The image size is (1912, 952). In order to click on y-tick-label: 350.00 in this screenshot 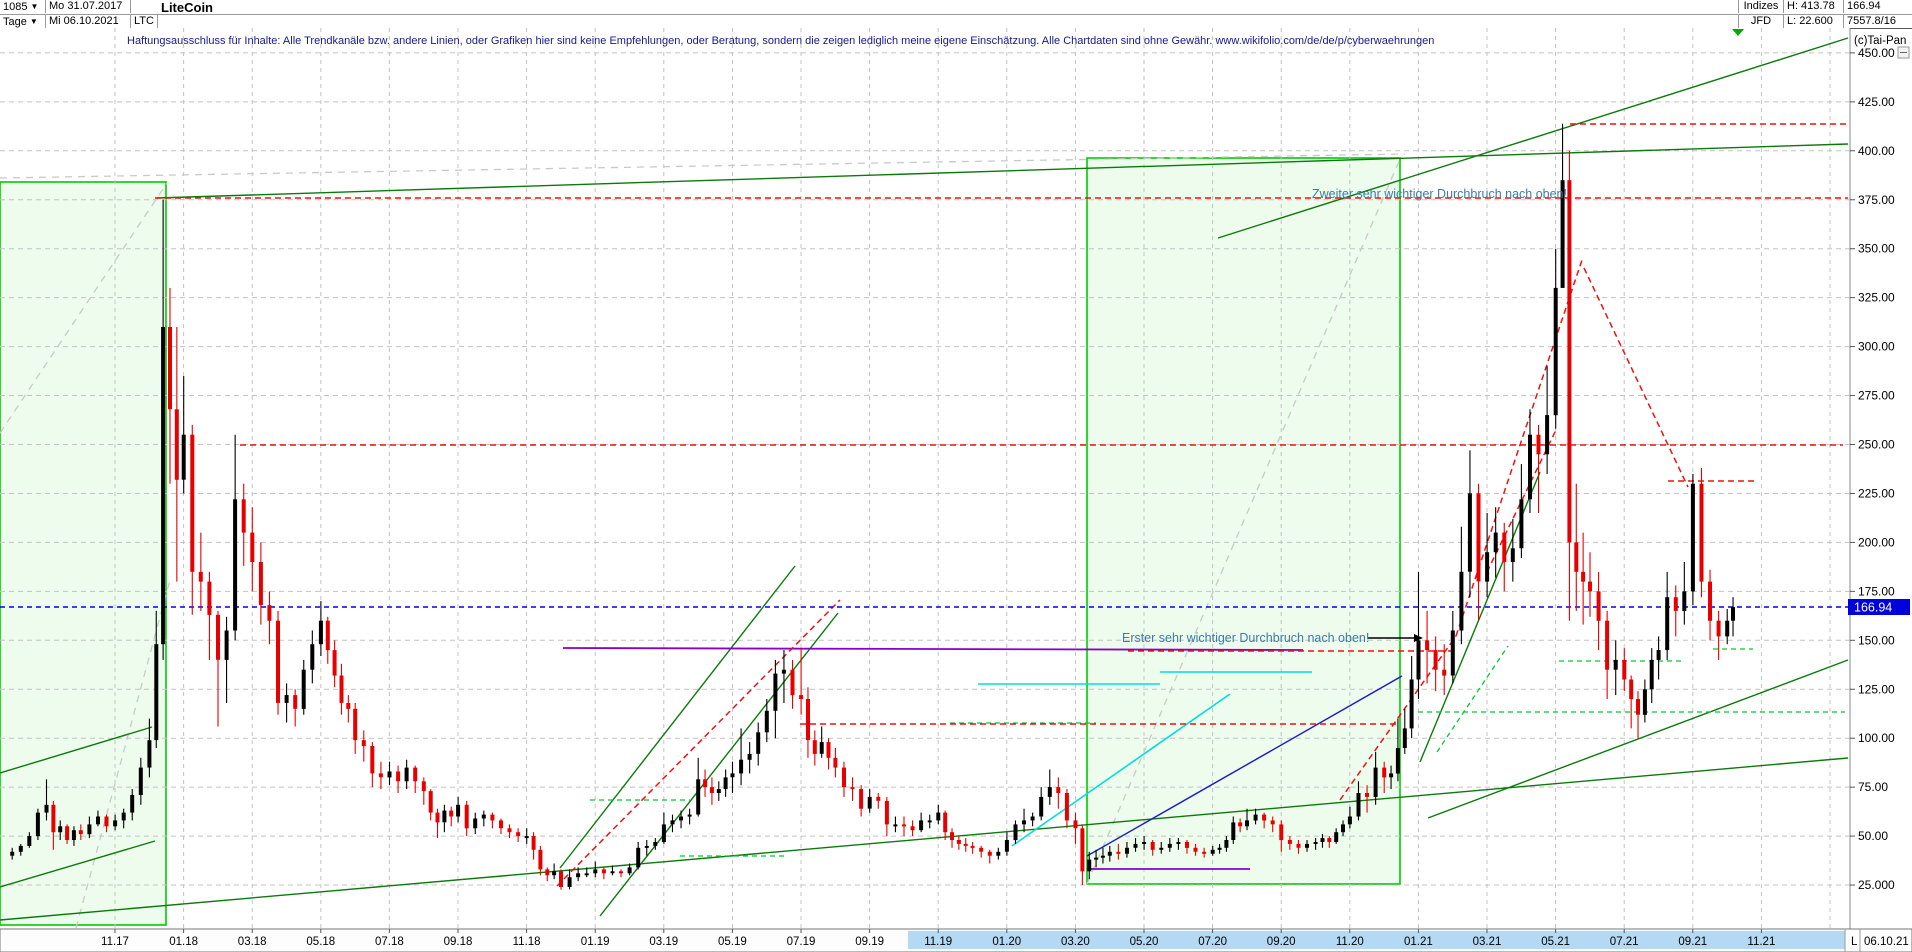, I will do `click(1876, 249)`.